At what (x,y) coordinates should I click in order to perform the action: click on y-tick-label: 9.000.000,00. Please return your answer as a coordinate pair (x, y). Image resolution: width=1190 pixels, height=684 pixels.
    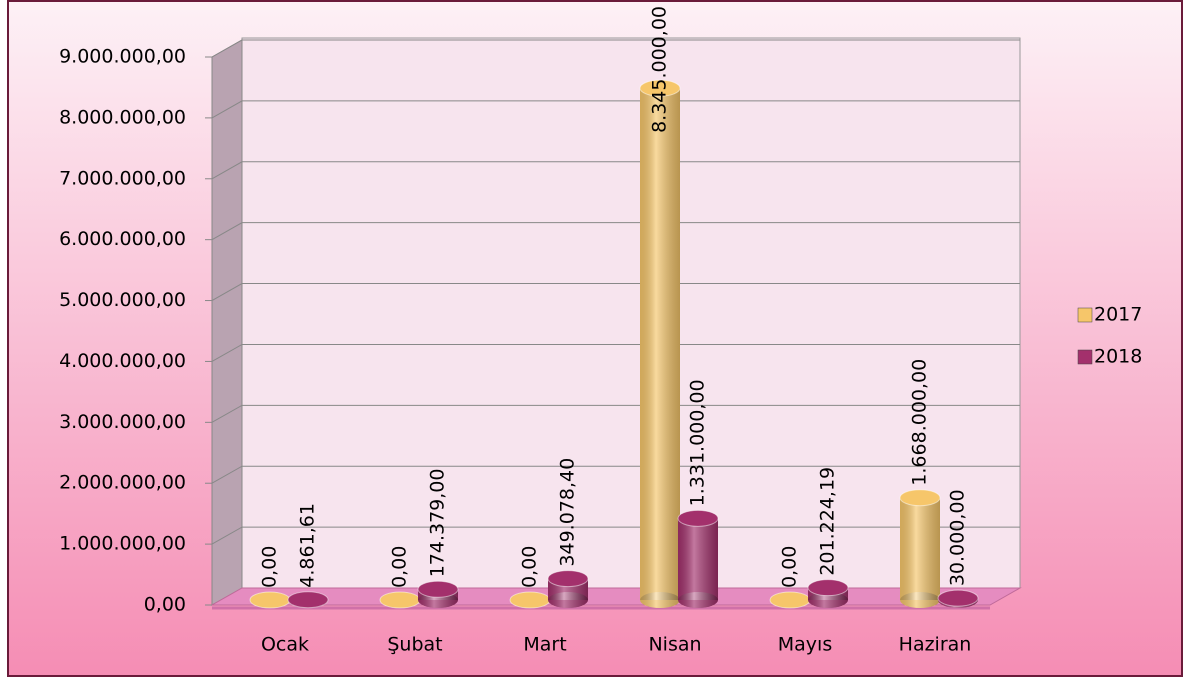
    Looking at the image, I should click on (122, 57).